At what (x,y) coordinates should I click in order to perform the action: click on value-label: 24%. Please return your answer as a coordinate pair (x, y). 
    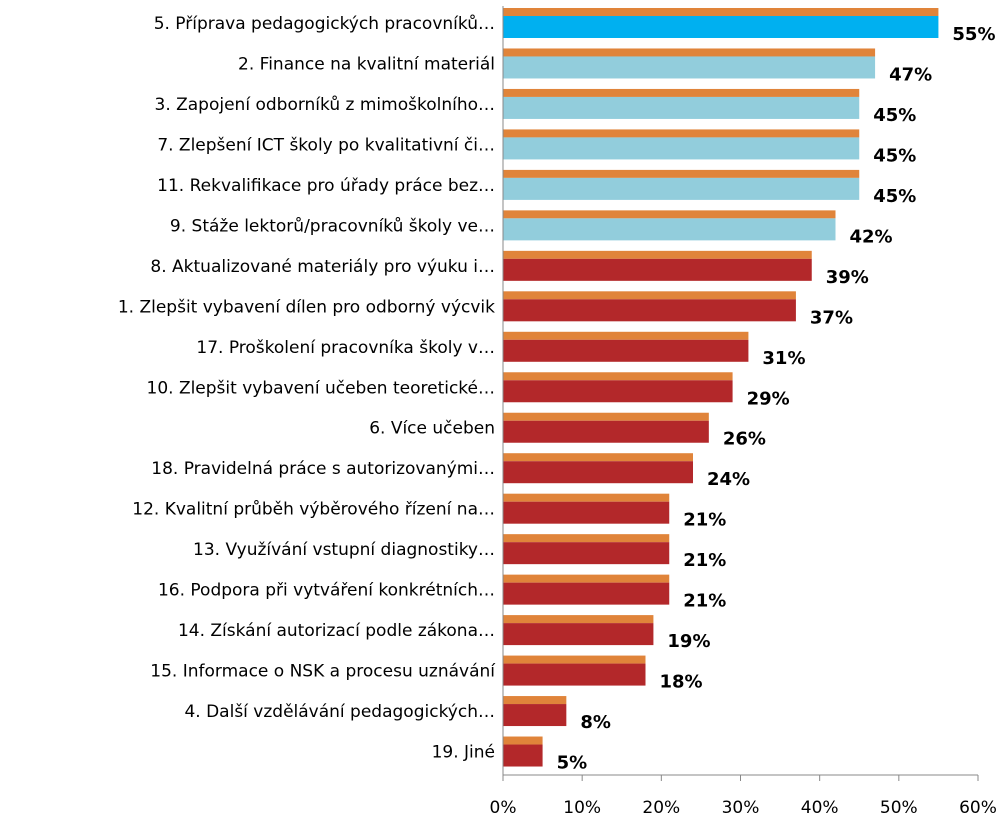
    Looking at the image, I should click on (728, 479).